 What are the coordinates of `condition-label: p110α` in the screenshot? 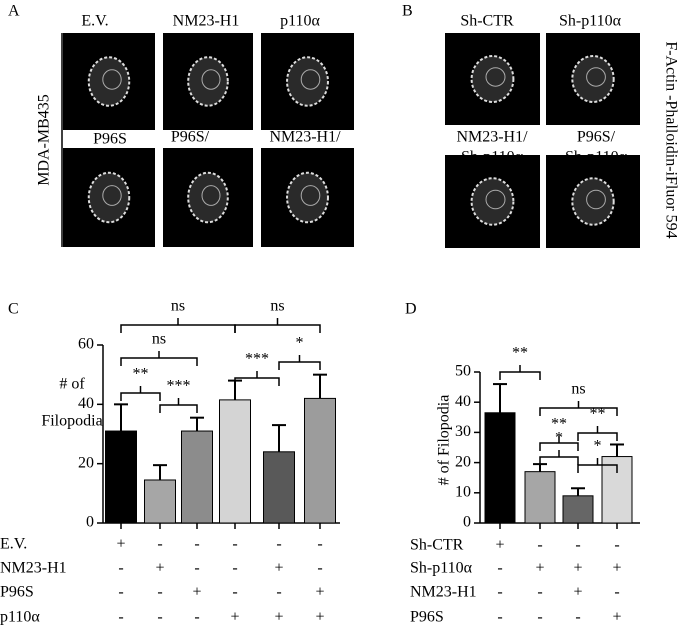 It's located at (20, 617).